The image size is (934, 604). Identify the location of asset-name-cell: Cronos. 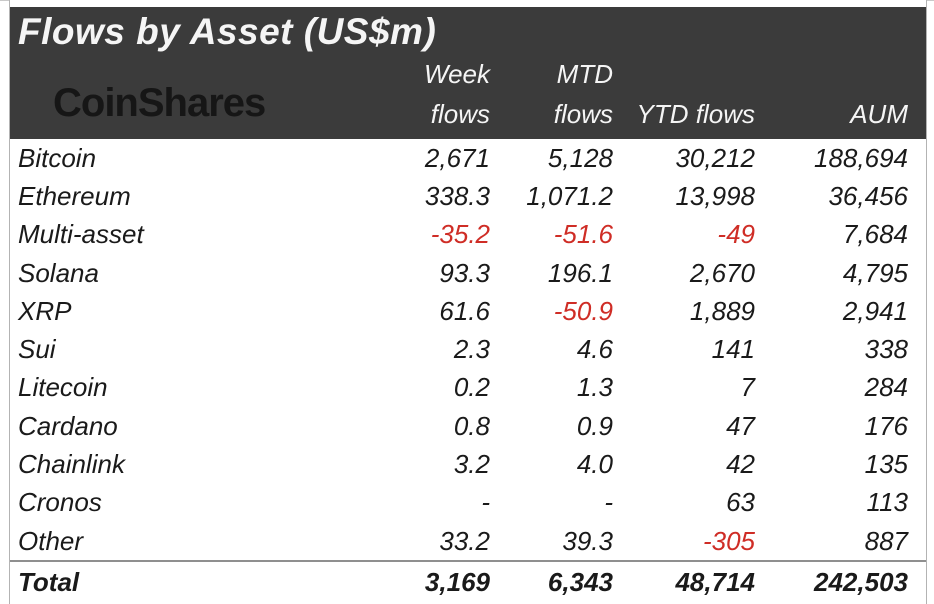
(60, 502).